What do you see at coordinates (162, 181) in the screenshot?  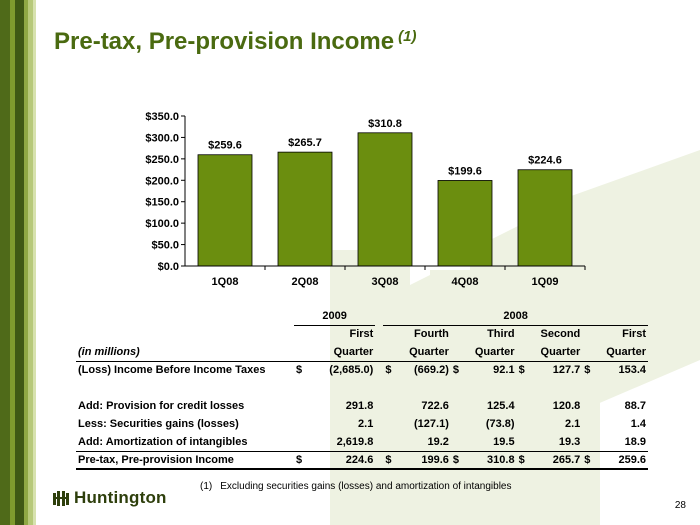 I see `y-tick-label: $200.0` at bounding box center [162, 181].